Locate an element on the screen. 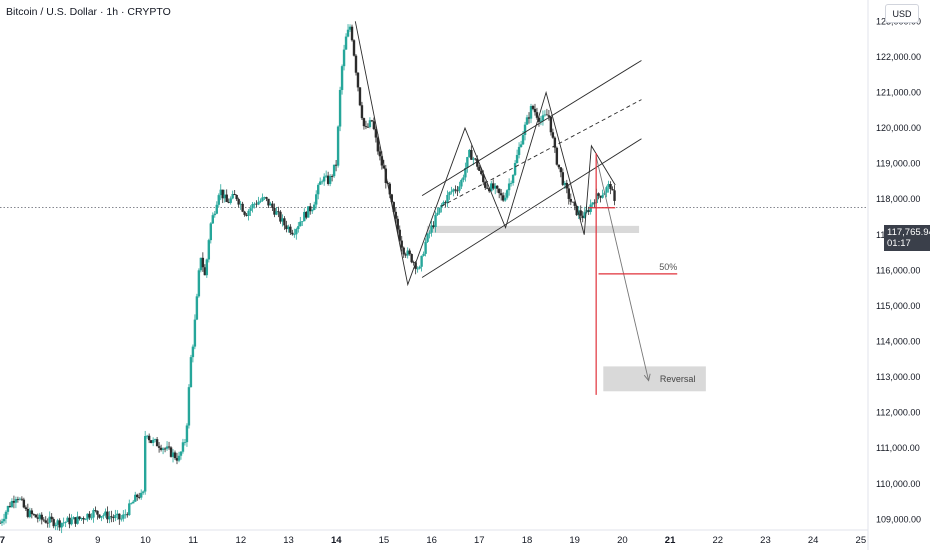 This screenshot has width=932, height=550. y-tick-label: 109,000.00 is located at coordinates (898, 519).